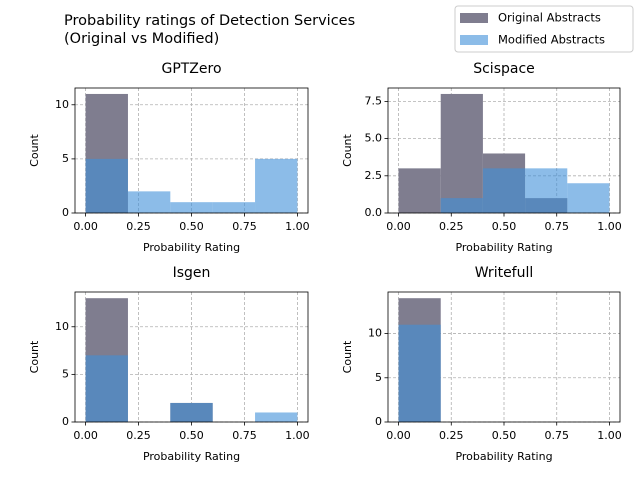 This screenshot has width=640, height=480. What do you see at coordinates (191, 69) in the screenshot?
I see `axes-title: GPTZero` at bounding box center [191, 69].